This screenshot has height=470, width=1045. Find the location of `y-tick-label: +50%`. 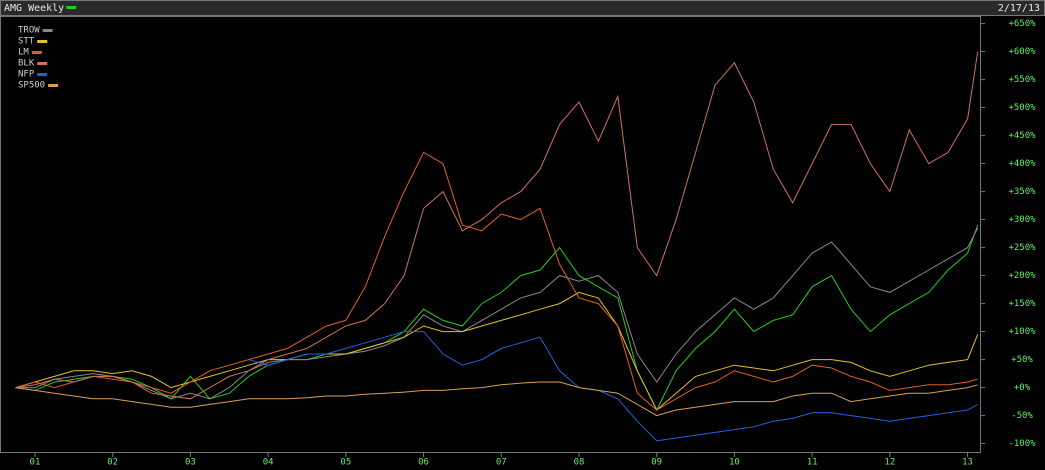

y-tick-label: +50% is located at coordinates (1022, 360).